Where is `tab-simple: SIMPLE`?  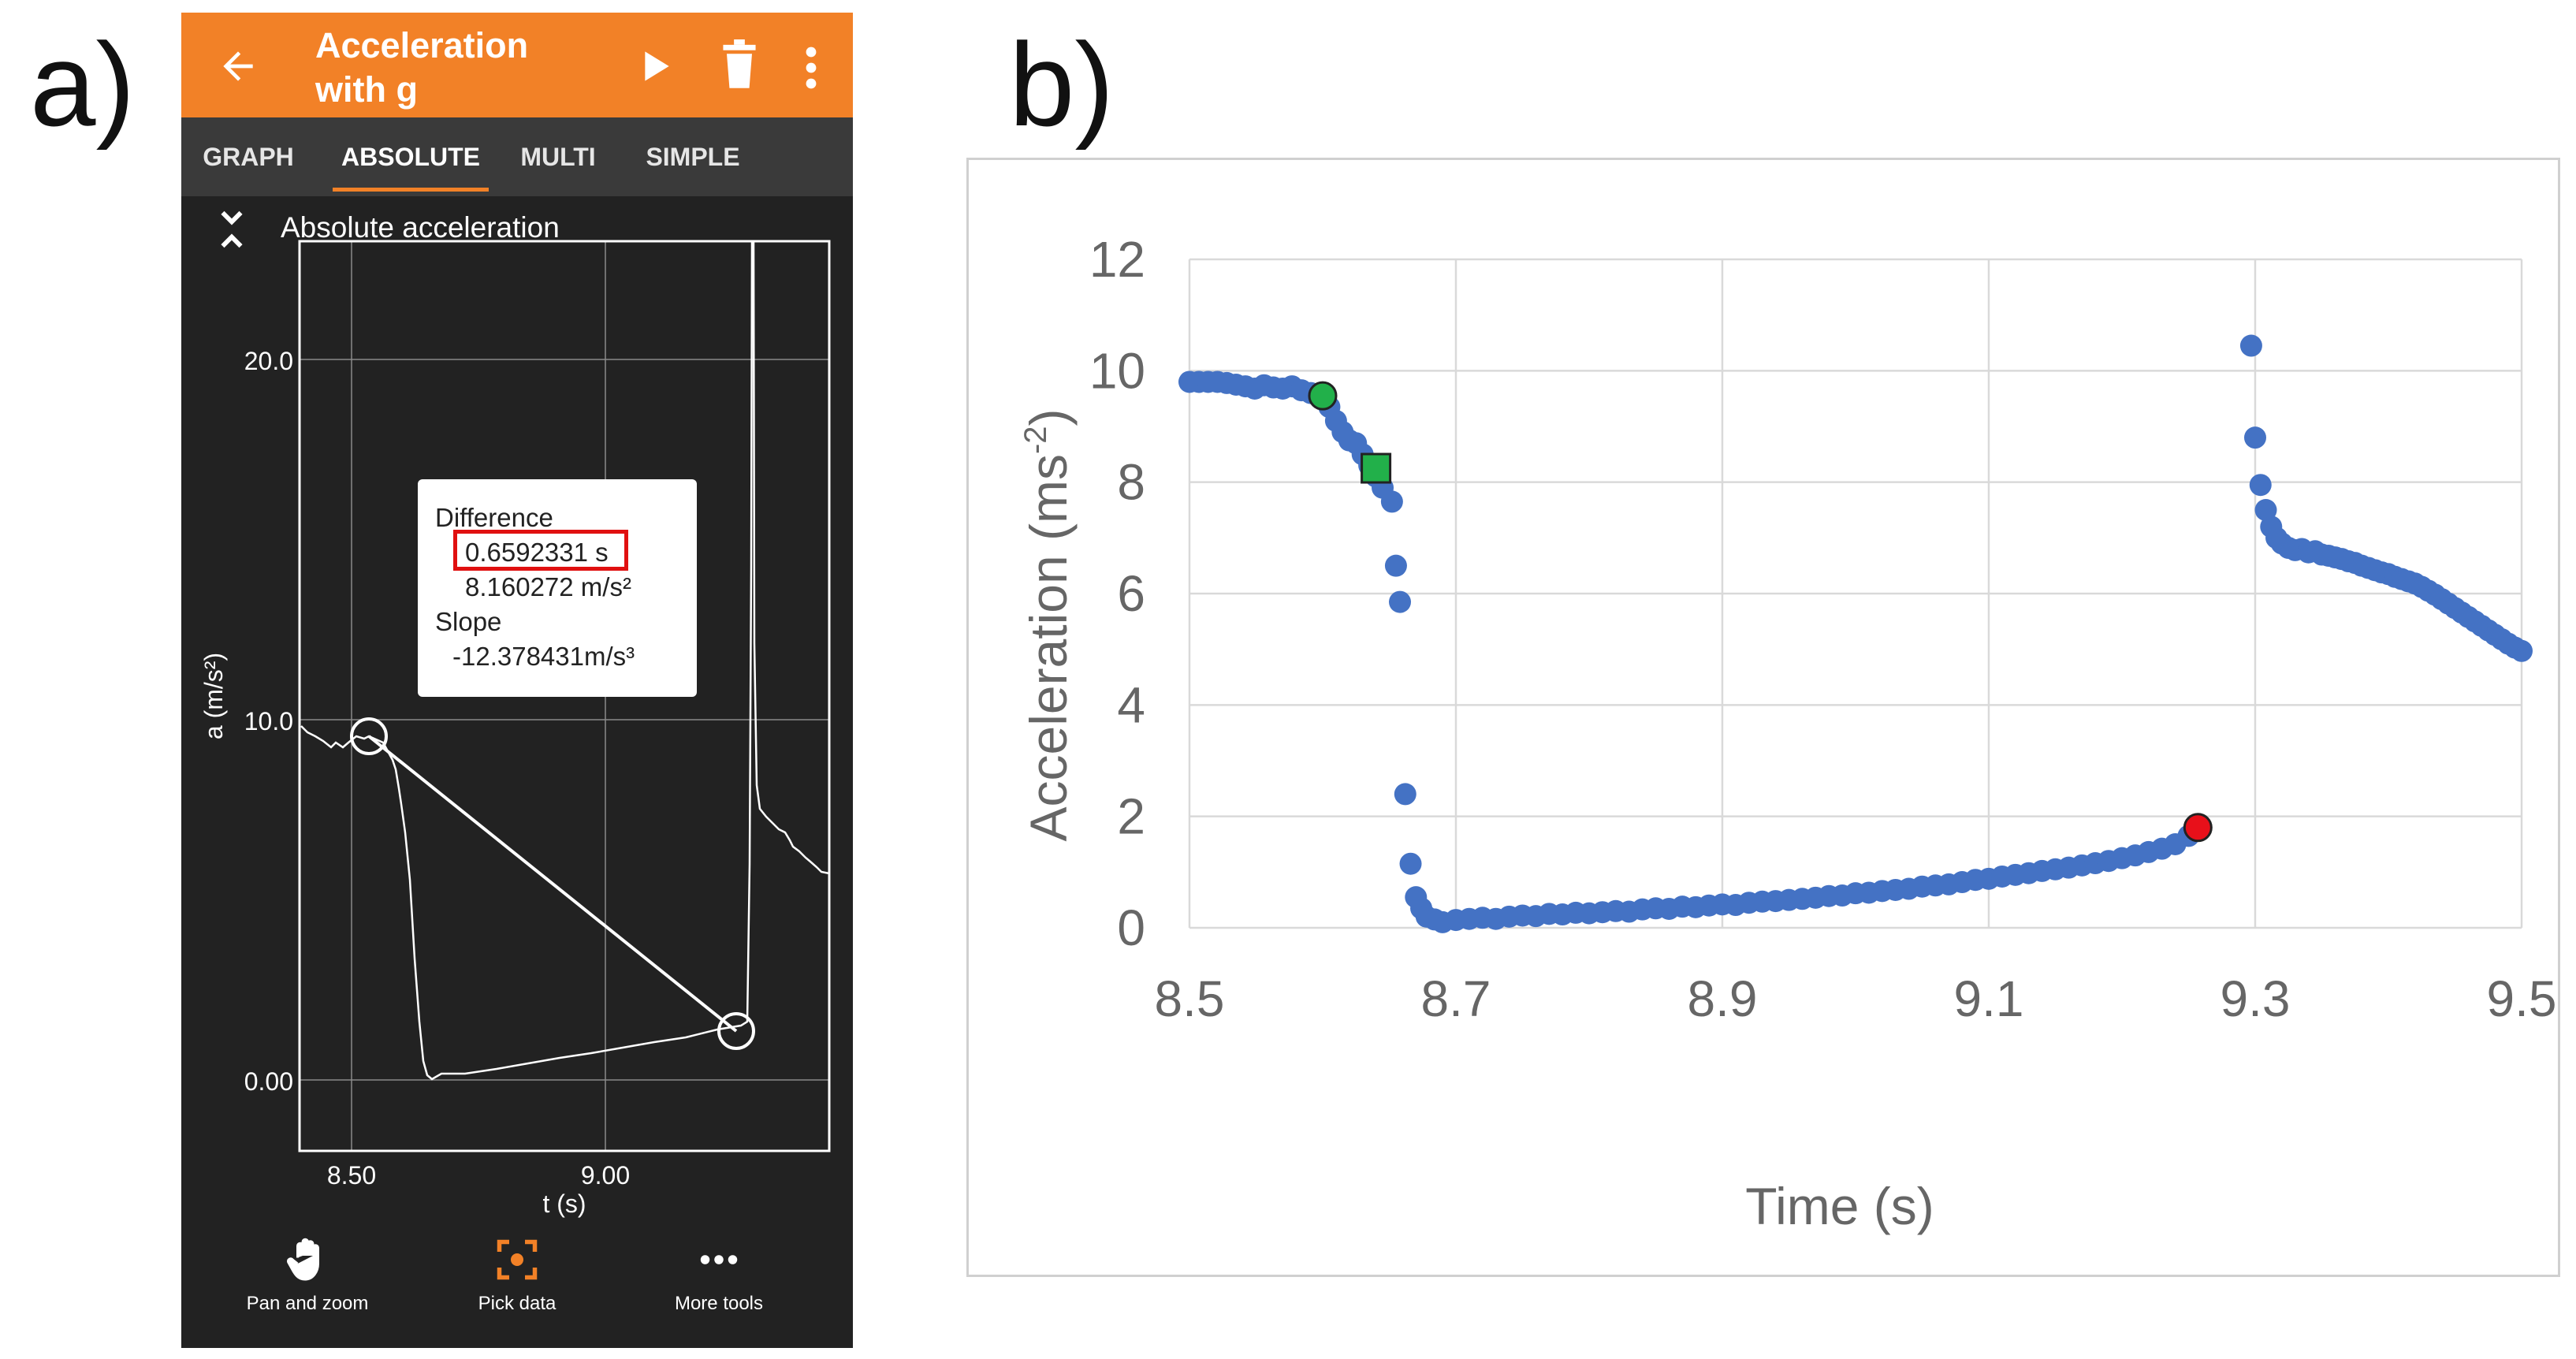
tab-simple: SIMPLE is located at coordinates (693, 157).